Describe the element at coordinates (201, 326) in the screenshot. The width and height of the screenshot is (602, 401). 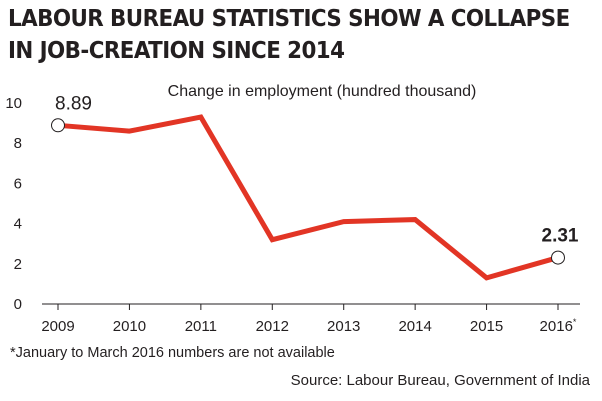
I see `x-tick-label: 2011` at that location.